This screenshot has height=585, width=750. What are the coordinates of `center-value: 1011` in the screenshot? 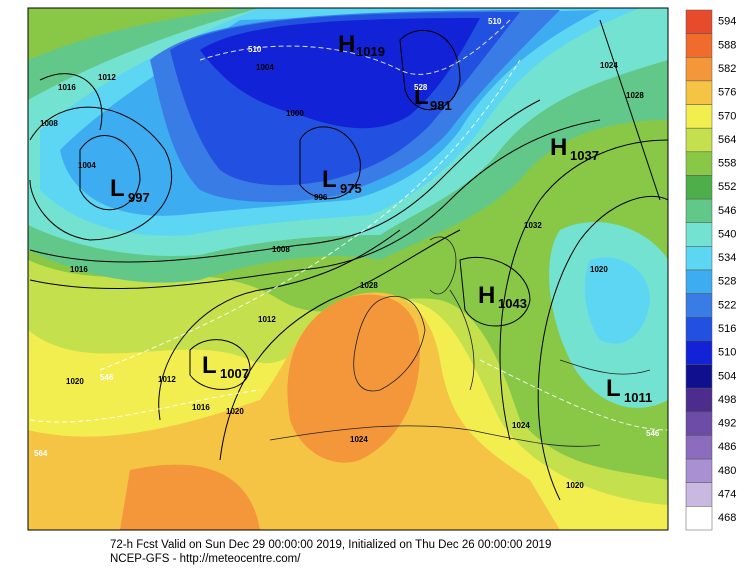 It's located at (638, 397).